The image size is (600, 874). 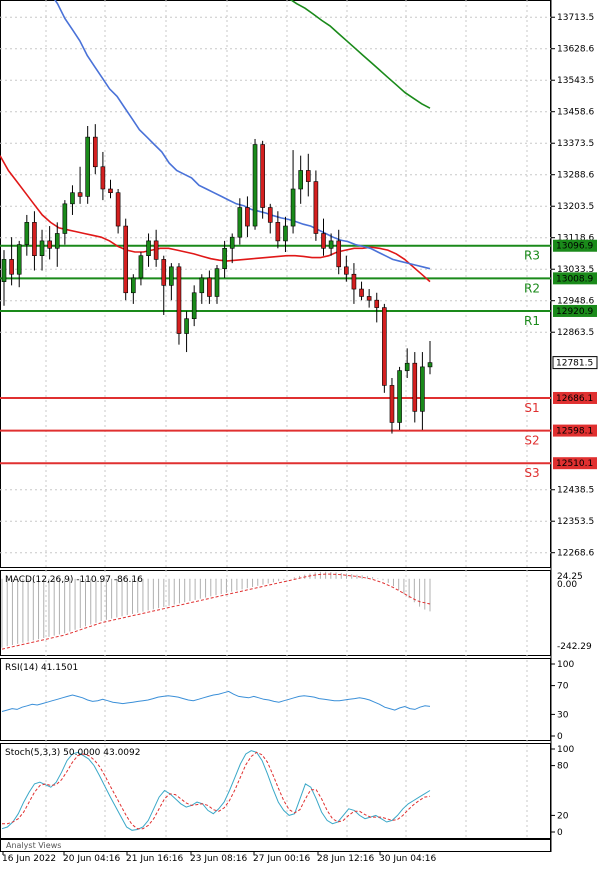 What do you see at coordinates (574, 312) in the screenshot?
I see `level-price-label: 12920.9` at bounding box center [574, 312].